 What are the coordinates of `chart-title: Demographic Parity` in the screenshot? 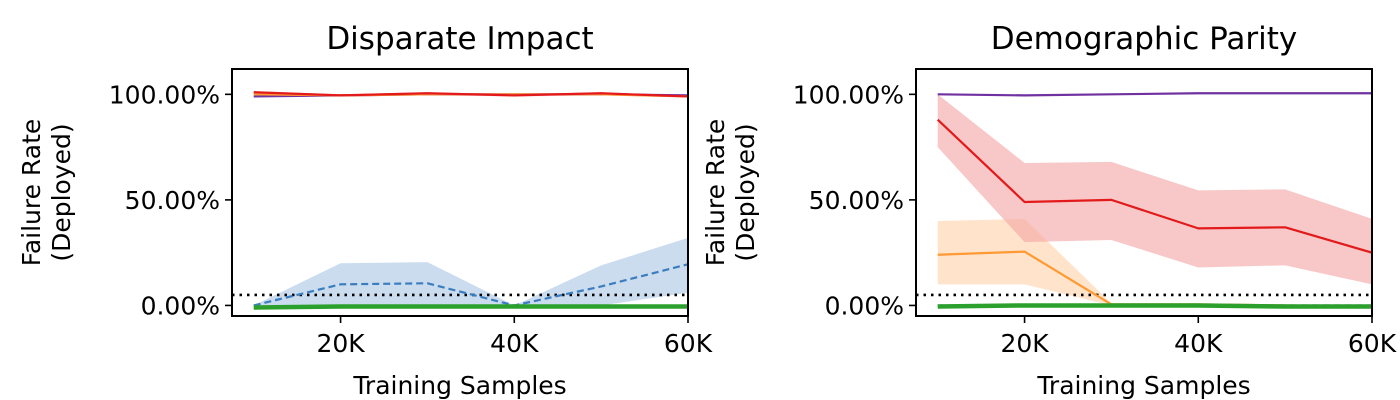 It's located at (1144, 39).